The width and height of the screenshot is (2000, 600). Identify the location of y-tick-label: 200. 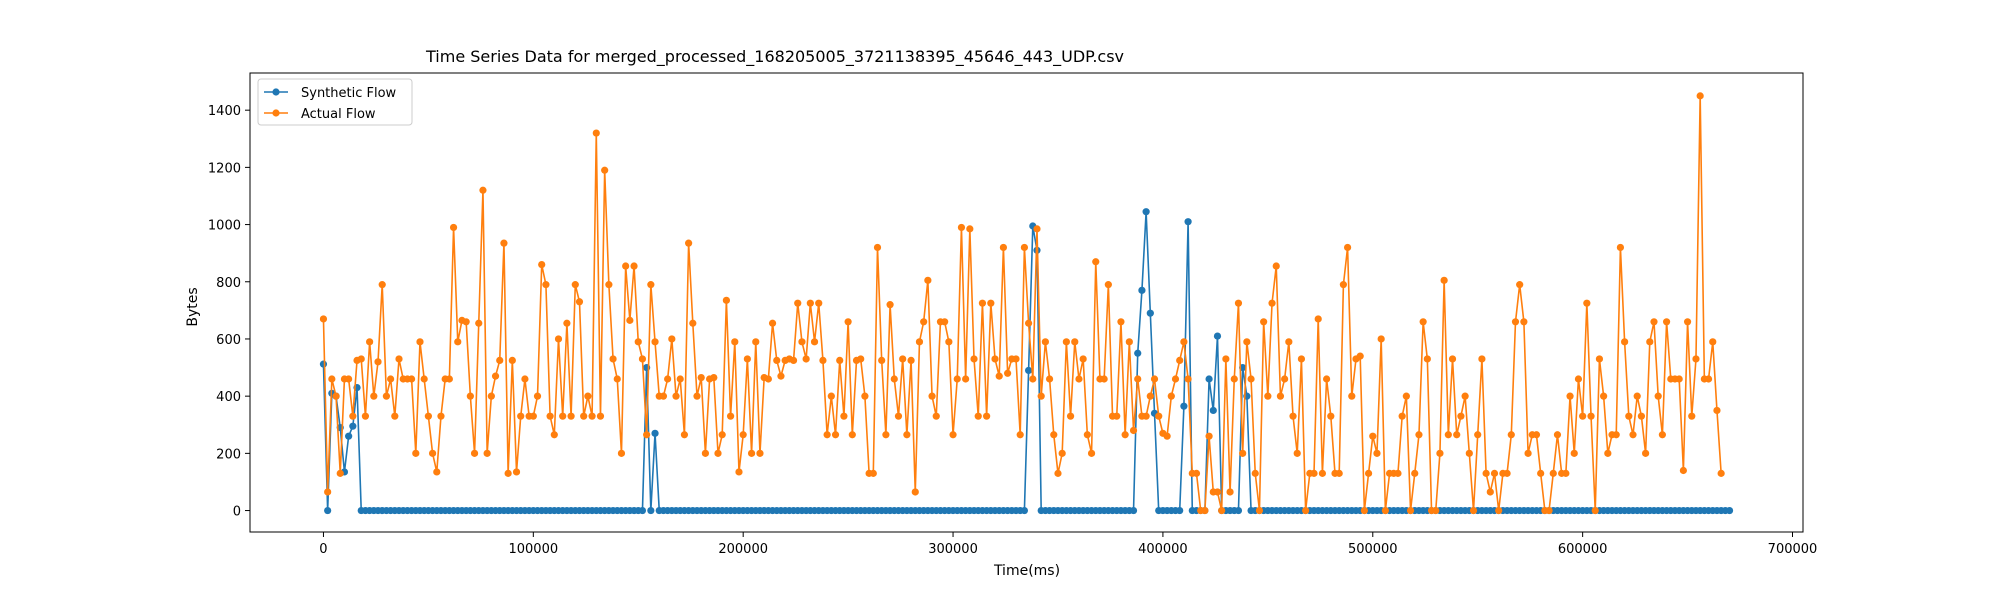
(228, 454).